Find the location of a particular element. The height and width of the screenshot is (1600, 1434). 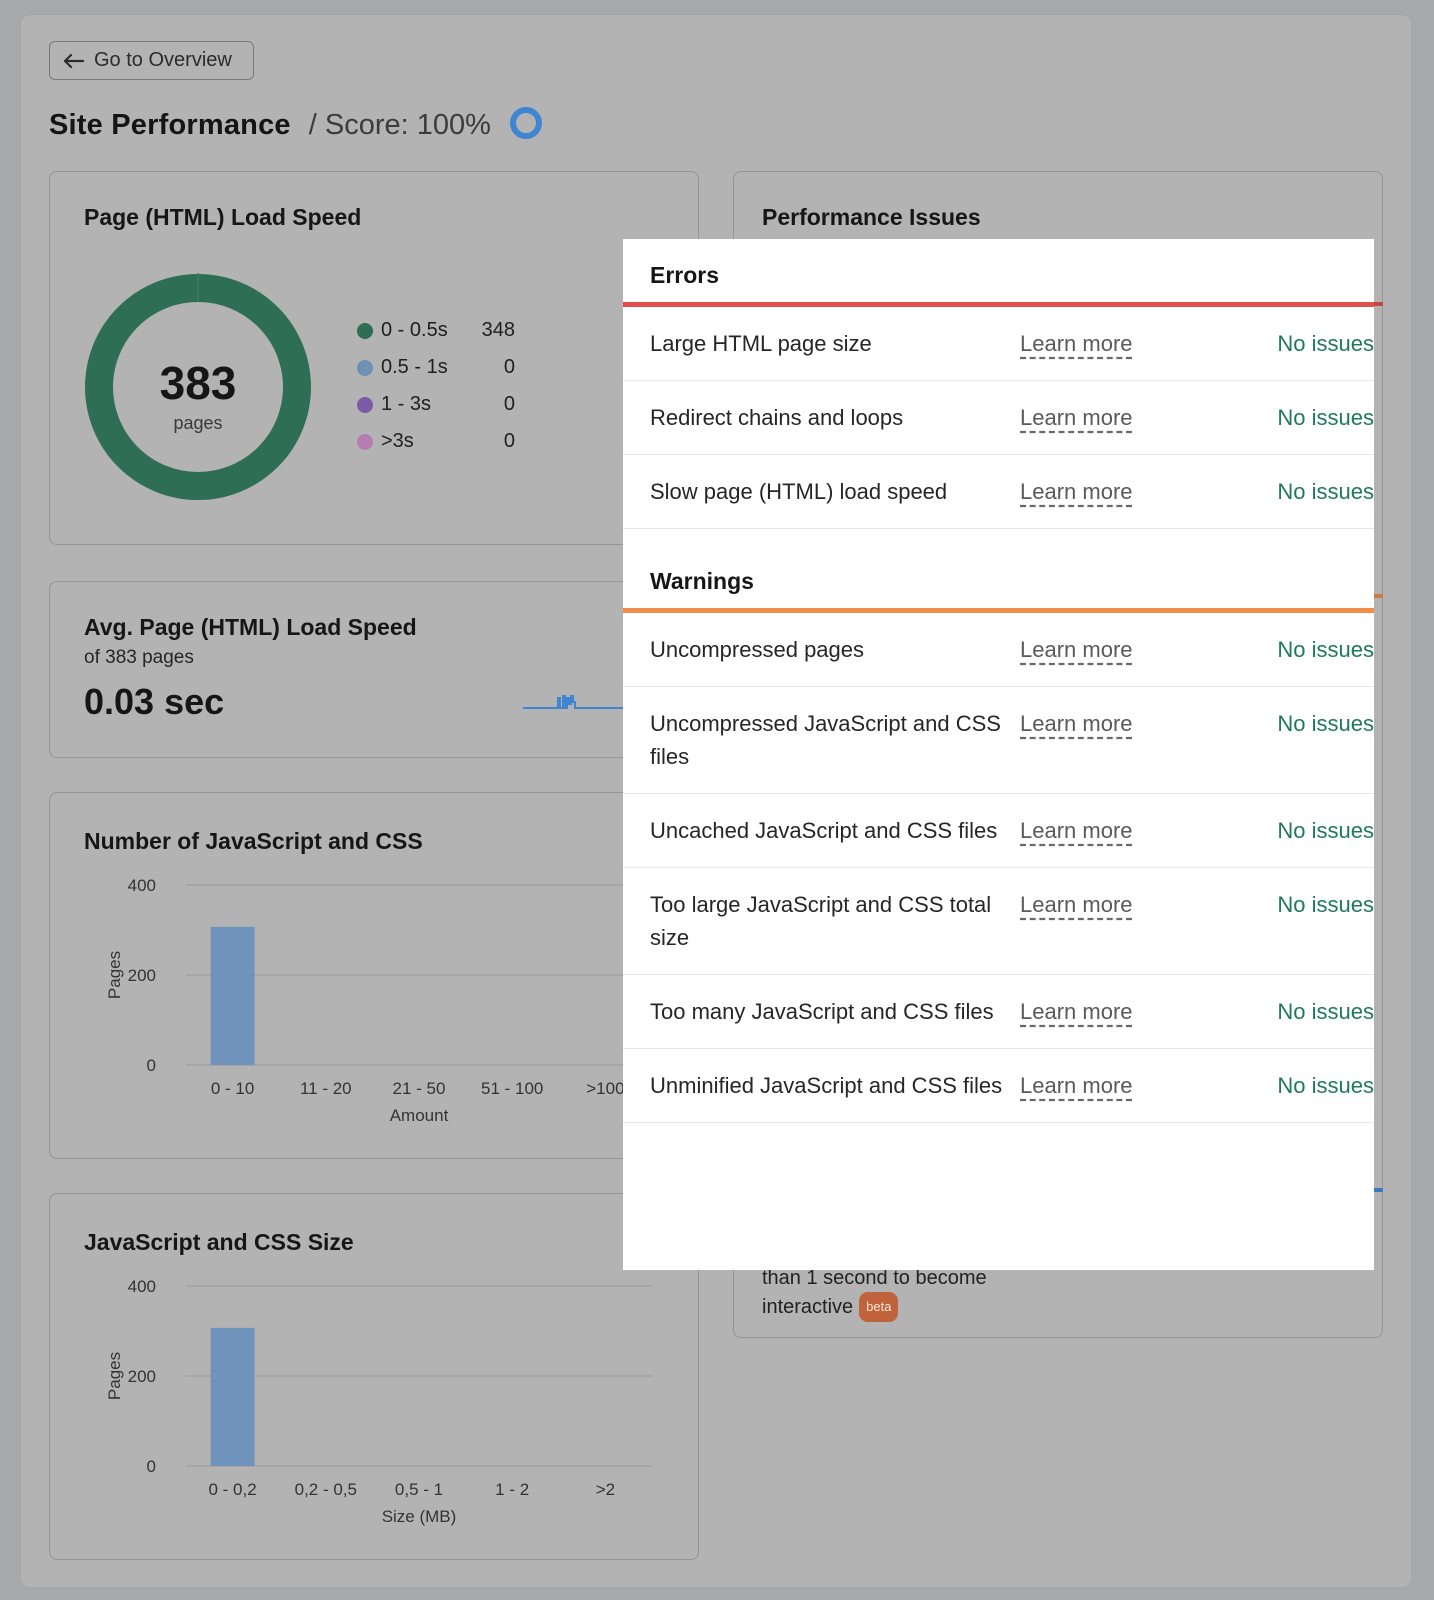

issue-row: Uncompressed pages Learn more No issues is located at coordinates (998, 650).